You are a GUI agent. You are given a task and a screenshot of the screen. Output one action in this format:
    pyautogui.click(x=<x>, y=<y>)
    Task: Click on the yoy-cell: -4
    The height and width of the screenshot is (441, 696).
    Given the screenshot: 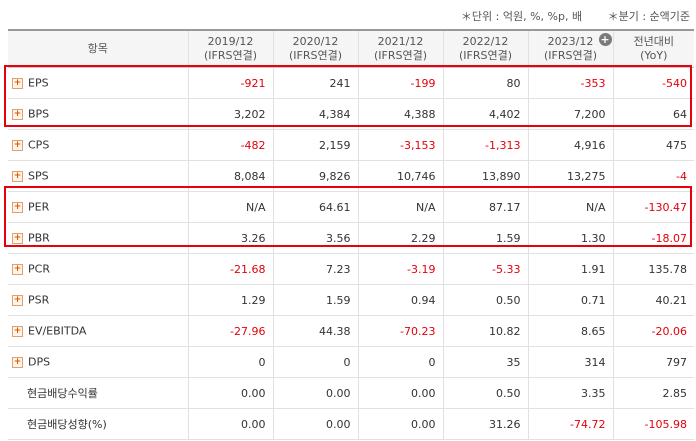 What is the action you would take?
    pyautogui.click(x=653, y=176)
    